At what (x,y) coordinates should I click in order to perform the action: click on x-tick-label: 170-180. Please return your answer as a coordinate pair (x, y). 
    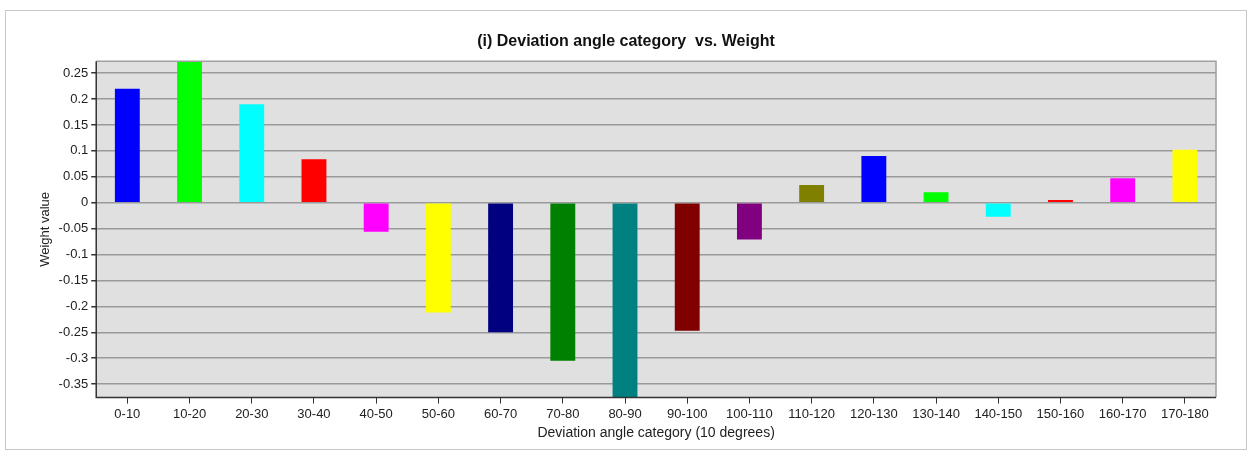
    Looking at the image, I should click on (1185, 413).